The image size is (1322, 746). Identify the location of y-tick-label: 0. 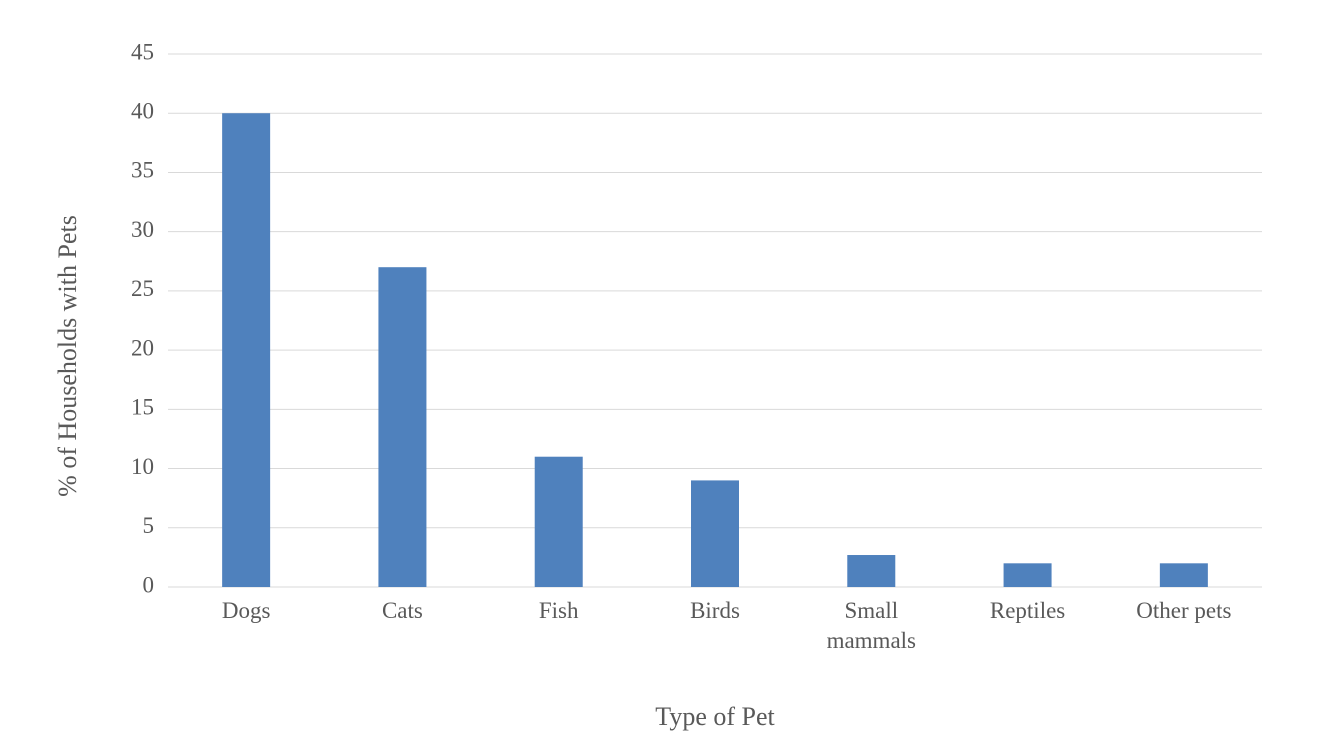
(149, 584).